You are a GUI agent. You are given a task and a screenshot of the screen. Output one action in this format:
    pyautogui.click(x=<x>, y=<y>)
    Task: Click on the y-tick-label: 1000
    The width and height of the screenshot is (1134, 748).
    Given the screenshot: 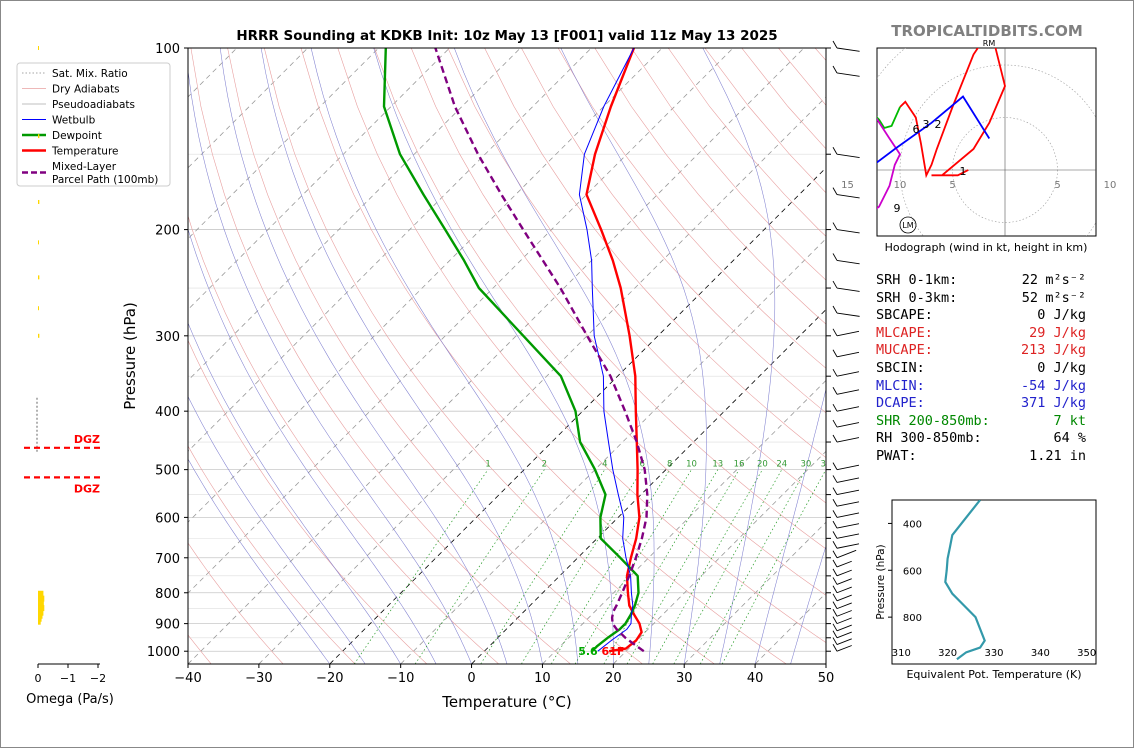 What is the action you would take?
    pyautogui.click(x=163, y=652)
    